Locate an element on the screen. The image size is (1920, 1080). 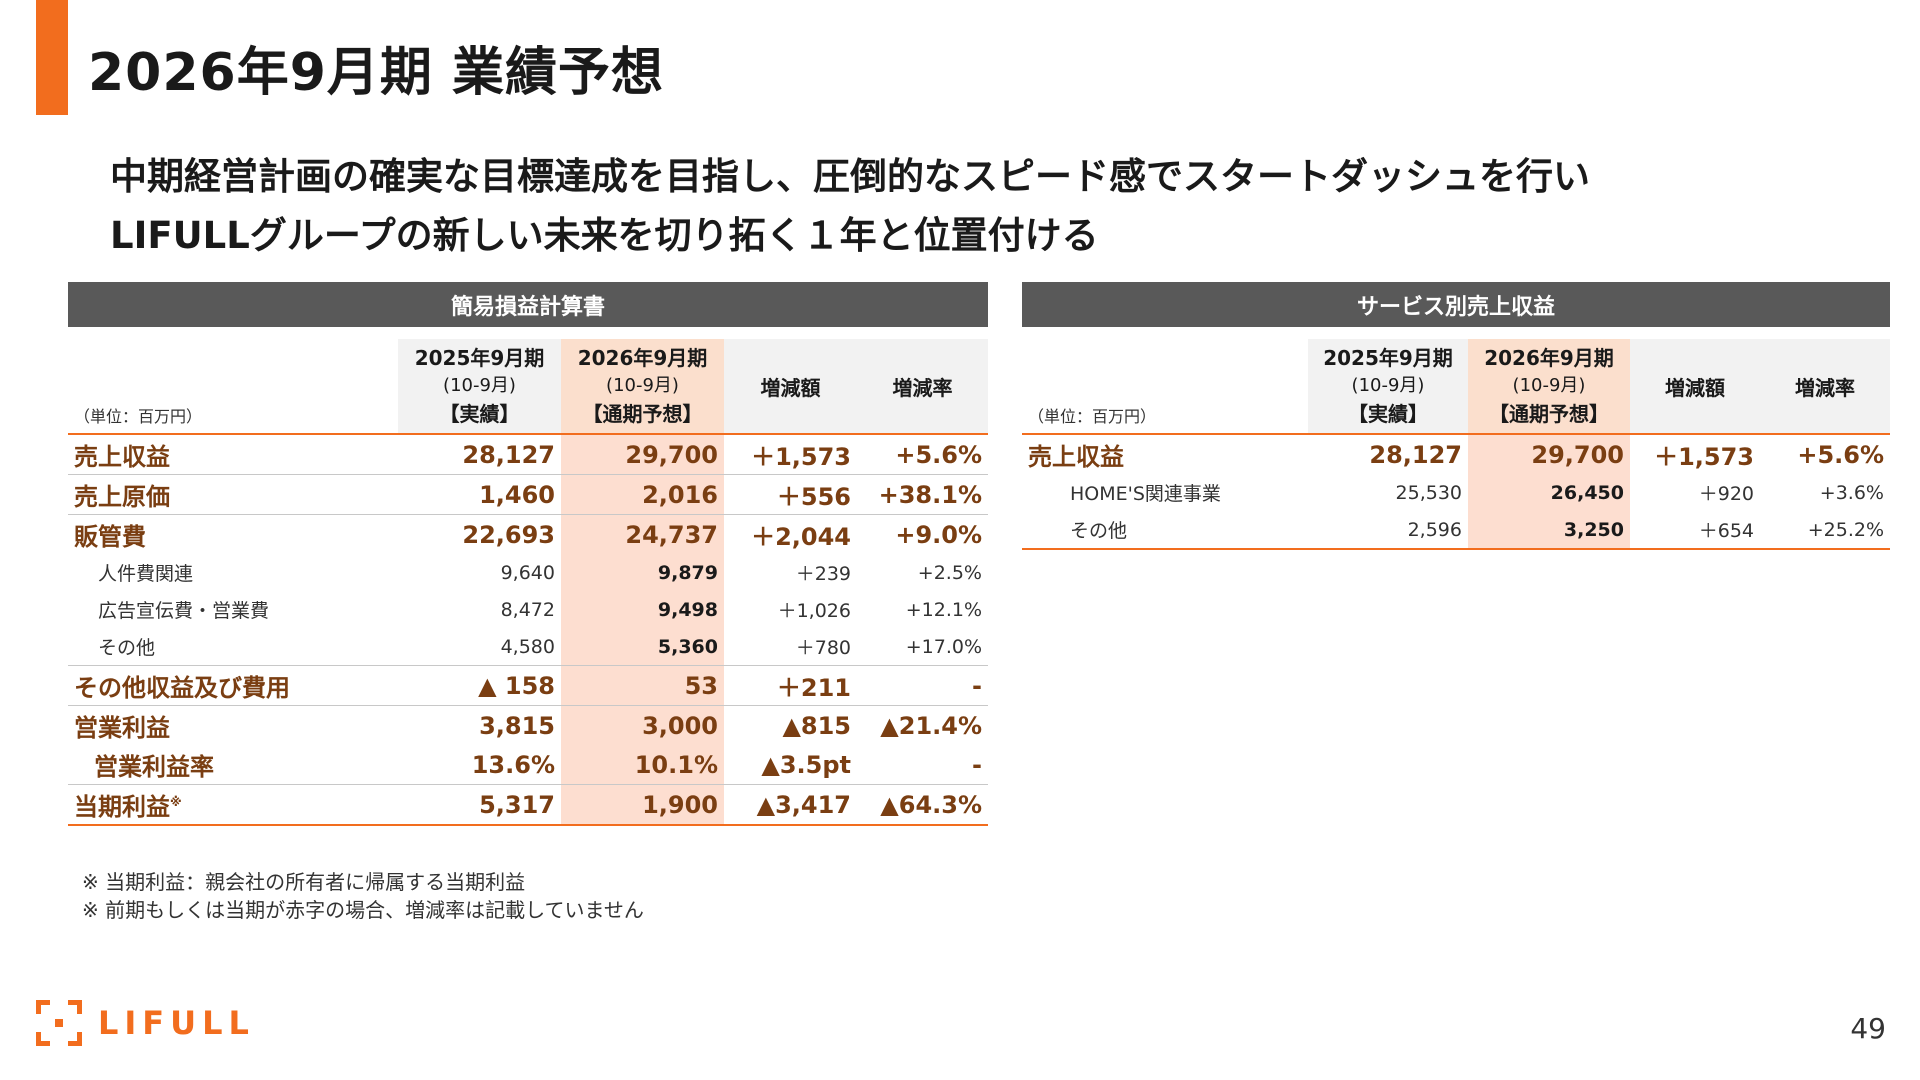
value-forecast: 2,016 is located at coordinates (642, 494).